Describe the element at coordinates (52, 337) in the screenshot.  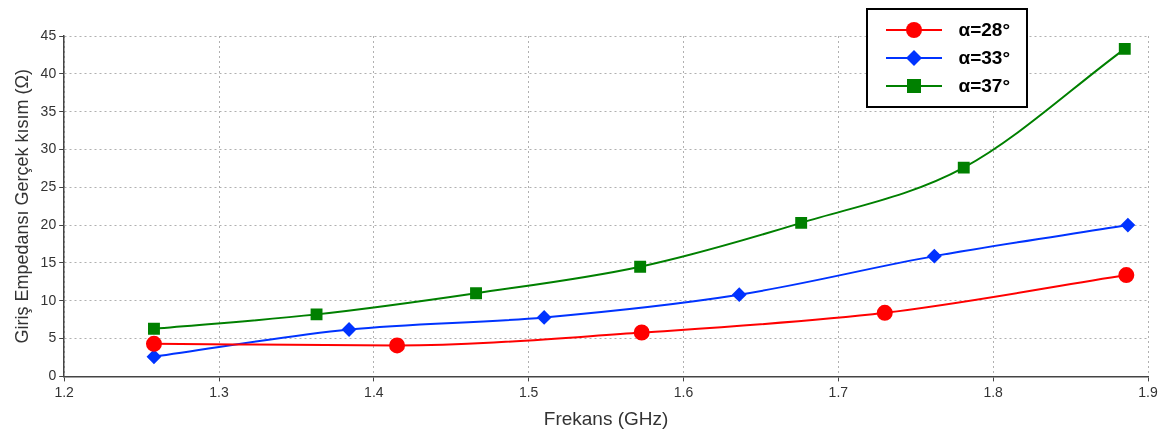
I see `y-tick-label: 5` at that location.